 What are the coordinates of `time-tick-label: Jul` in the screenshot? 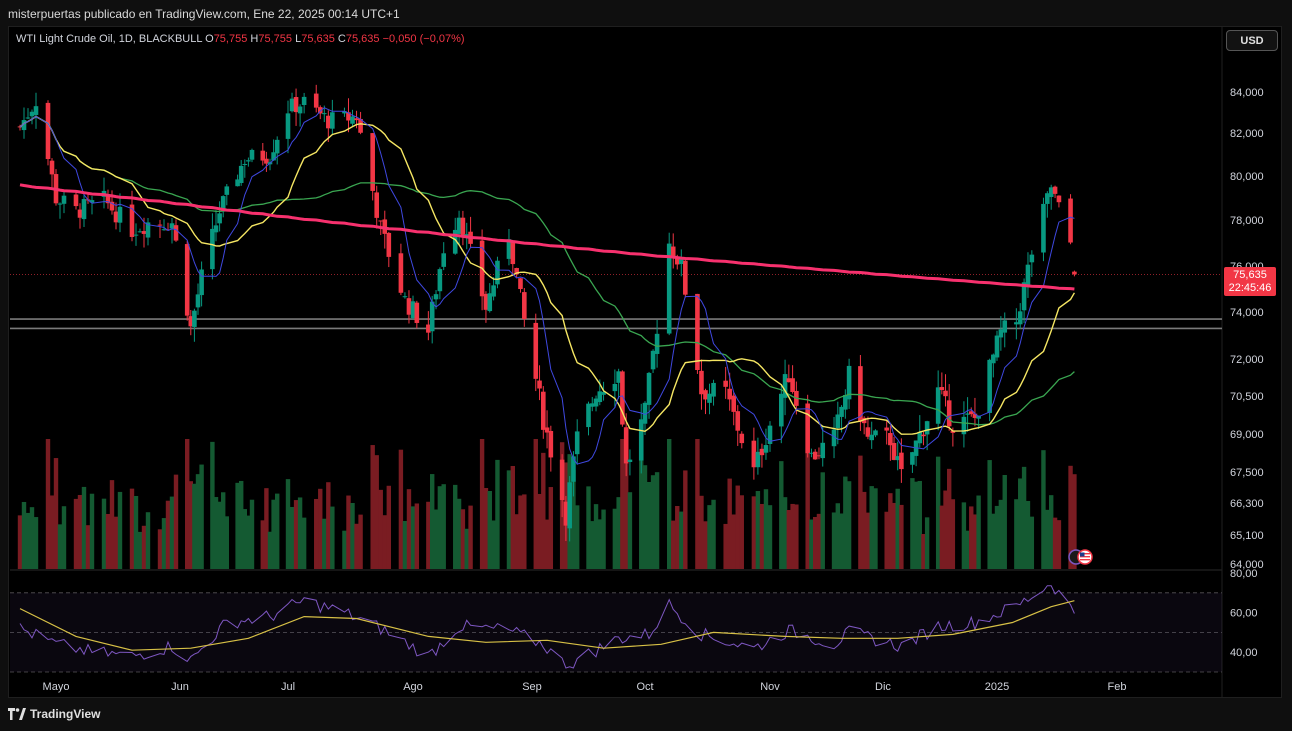 It's located at (288, 687).